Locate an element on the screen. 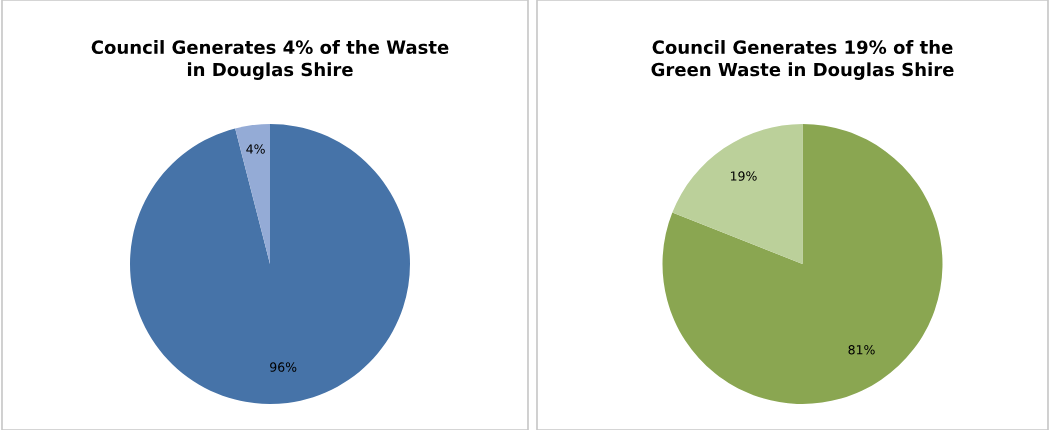  data-label: 96% is located at coordinates (283, 367).